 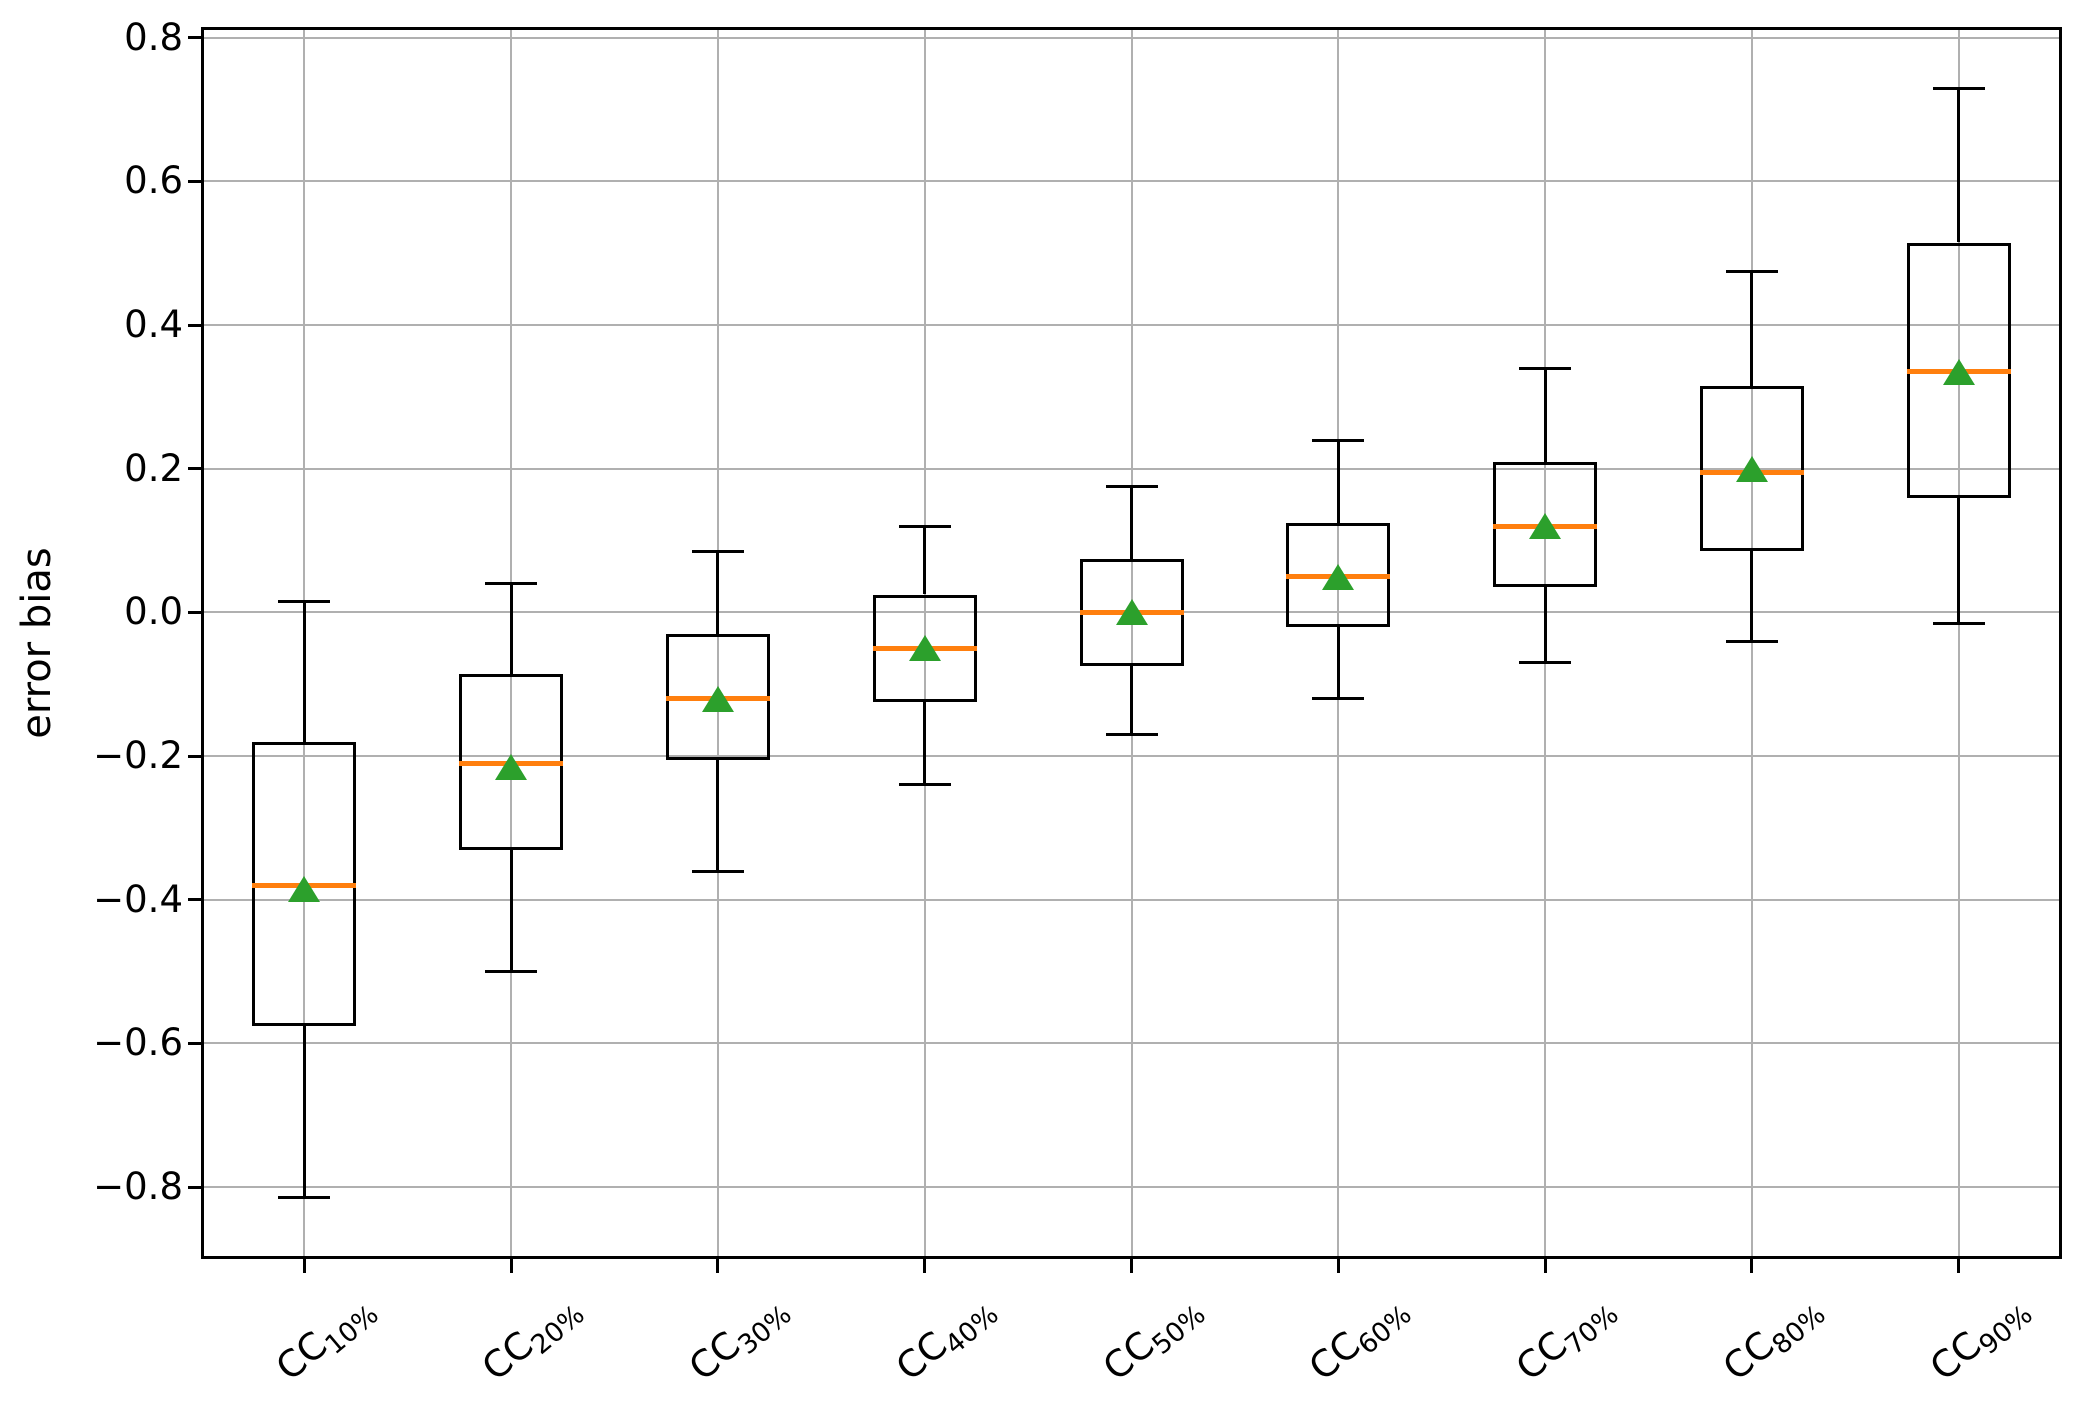 What do you see at coordinates (37, 643) in the screenshot?
I see `y-axis-label: error bias` at bounding box center [37, 643].